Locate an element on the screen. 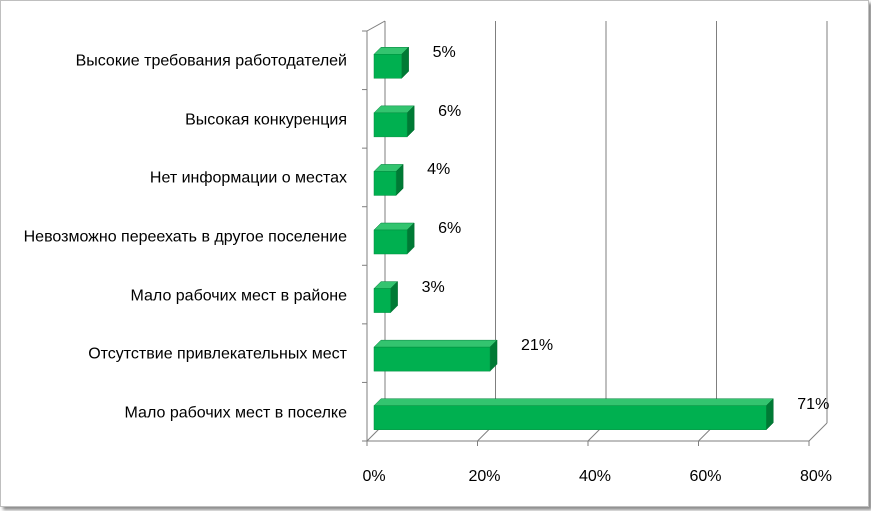  data-label: 3% is located at coordinates (433, 287).